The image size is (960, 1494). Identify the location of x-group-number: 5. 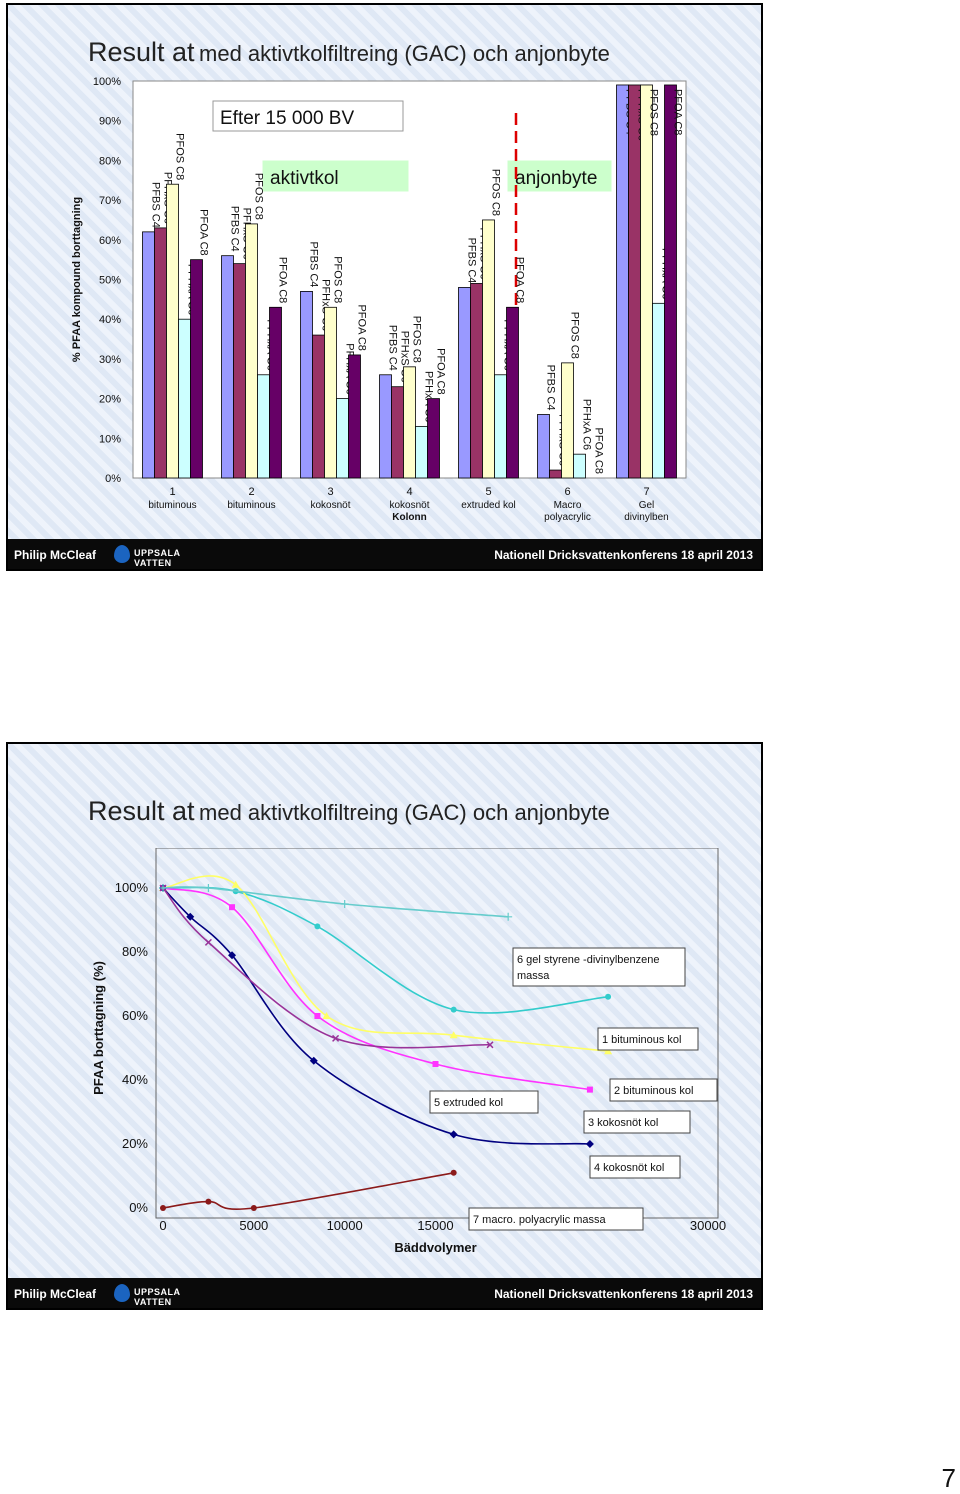
(488, 492).